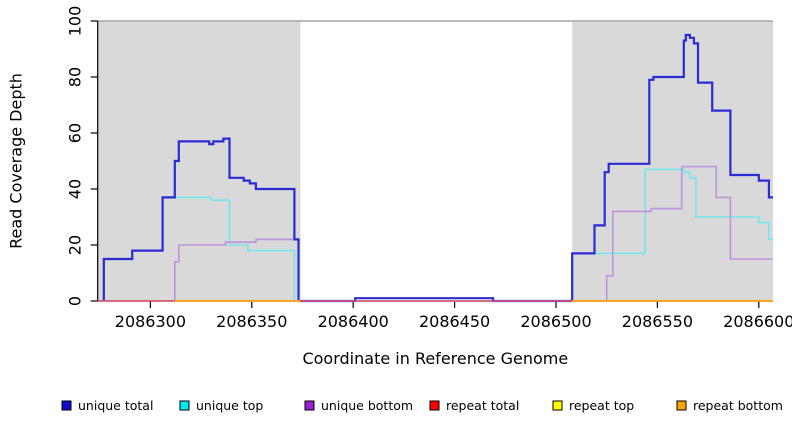  What do you see at coordinates (601, 405) in the screenshot?
I see `legend-label-repeat-top: repeat top` at bounding box center [601, 405].